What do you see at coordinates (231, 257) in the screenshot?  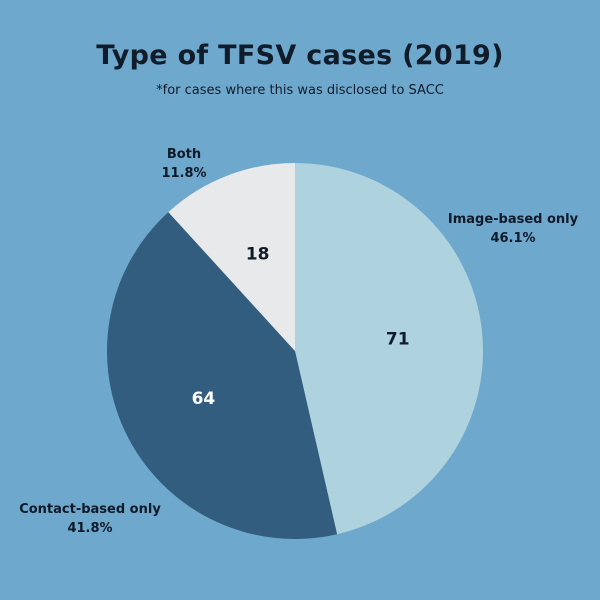 I see `pie-slice-both` at bounding box center [231, 257].